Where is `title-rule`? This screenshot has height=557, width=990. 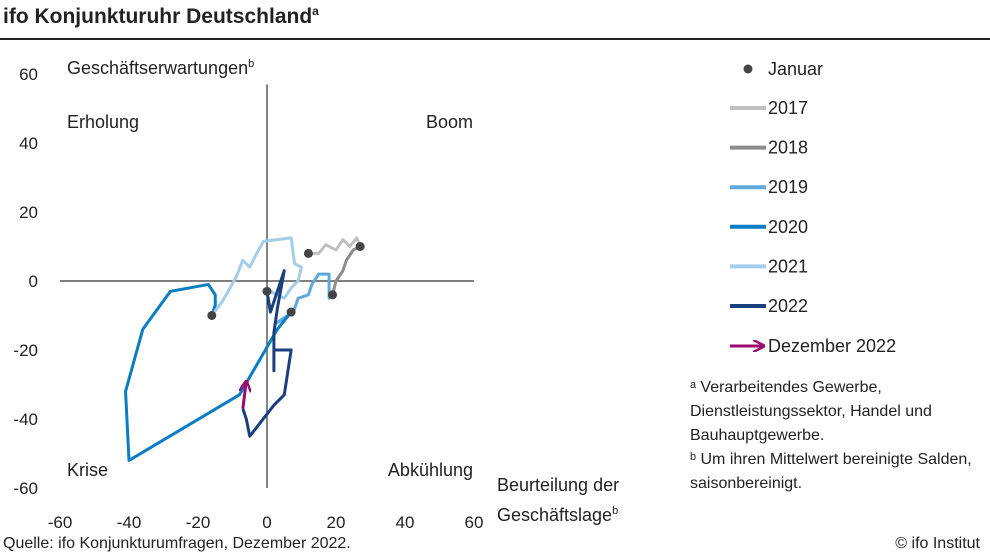
title-rule is located at coordinates (495, 39).